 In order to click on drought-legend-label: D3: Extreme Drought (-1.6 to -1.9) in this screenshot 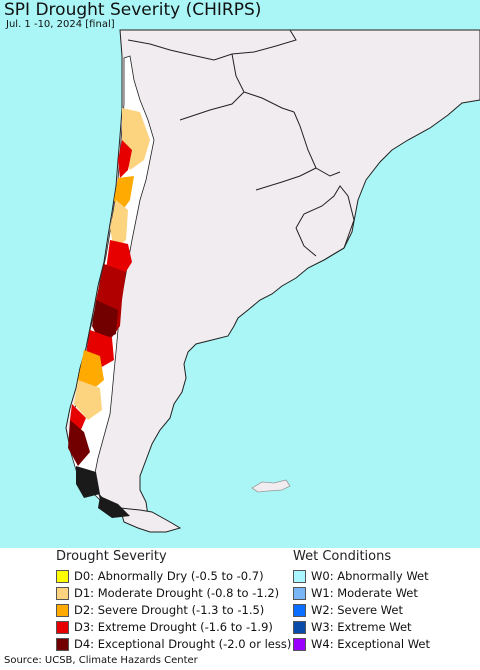, I will do `click(173, 627)`.